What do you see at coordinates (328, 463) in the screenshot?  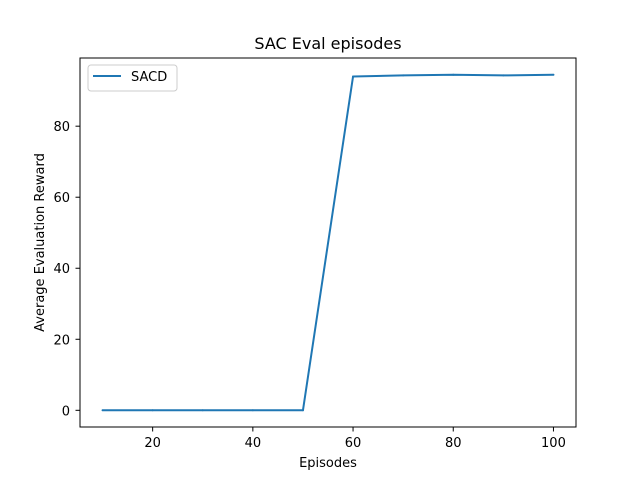 I see `x-axis-label: Episodes` at bounding box center [328, 463].